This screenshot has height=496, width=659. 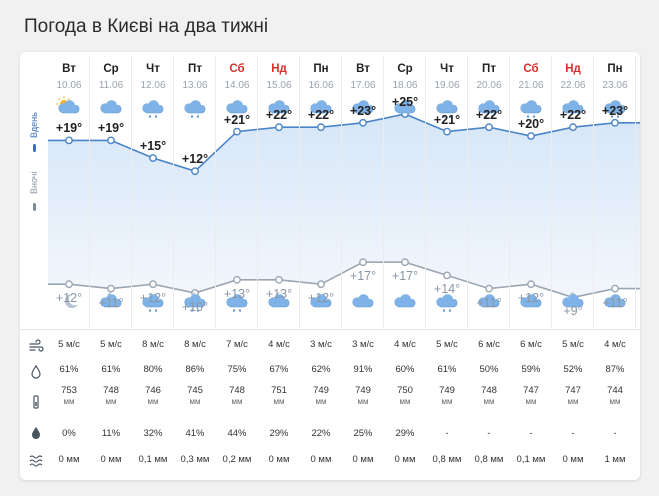 What do you see at coordinates (405, 266) in the screenshot?
I see `day-column: Ср 18.06 +25° +17° 4 м/с 60% 750 мм 29% 0 мм` at bounding box center [405, 266].